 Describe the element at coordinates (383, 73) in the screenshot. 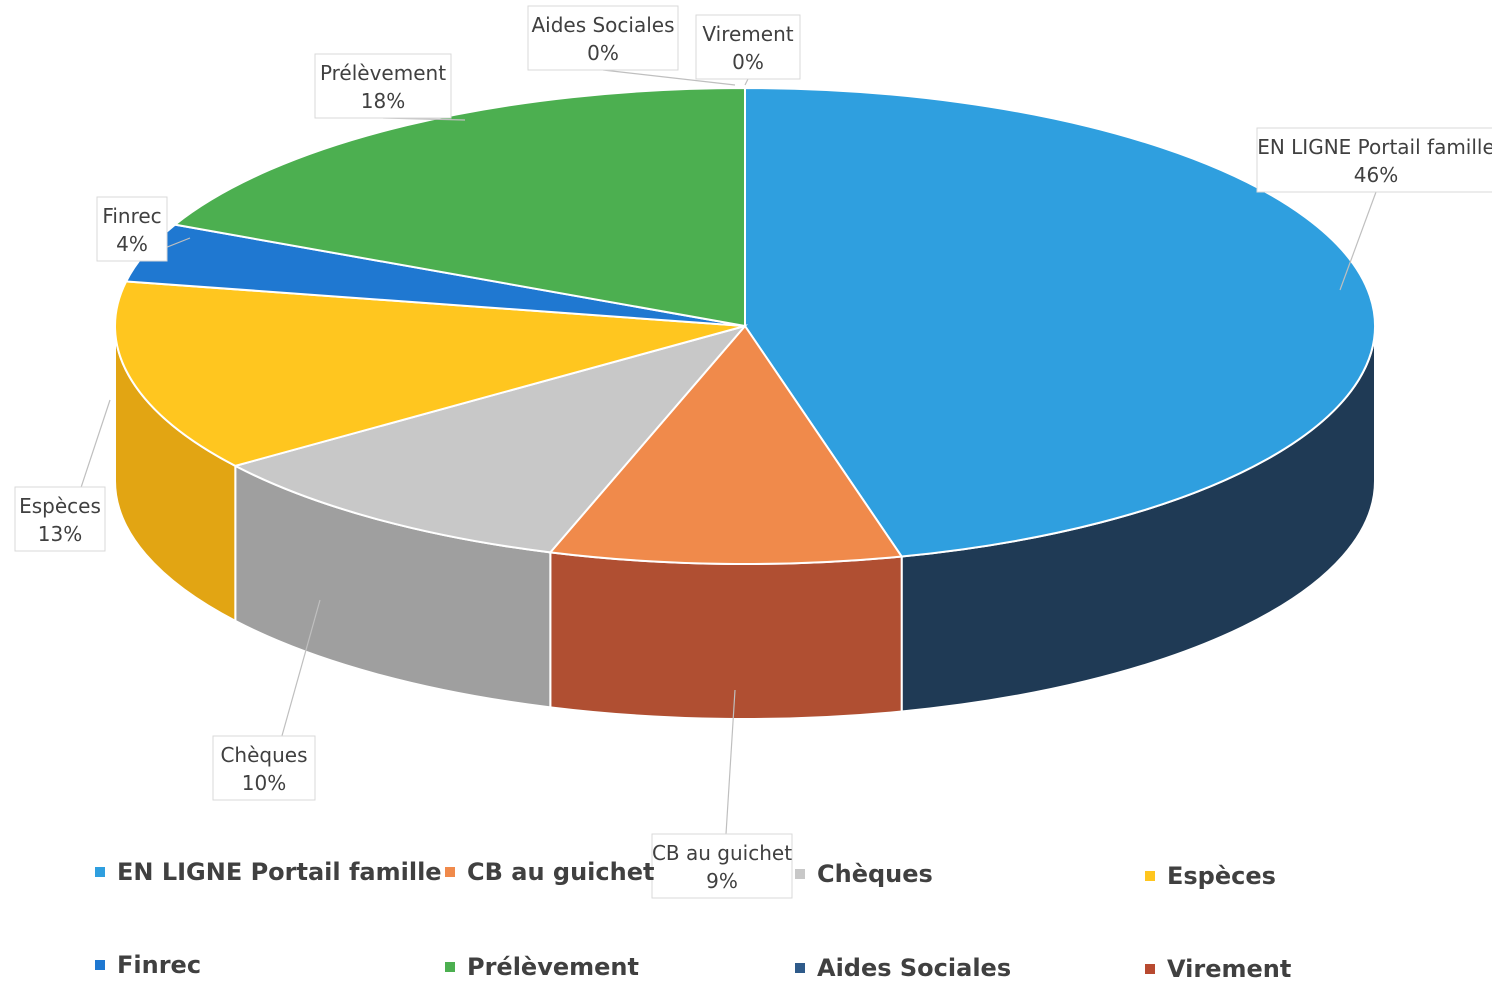

I see `label-category: Prélèvement` at that location.